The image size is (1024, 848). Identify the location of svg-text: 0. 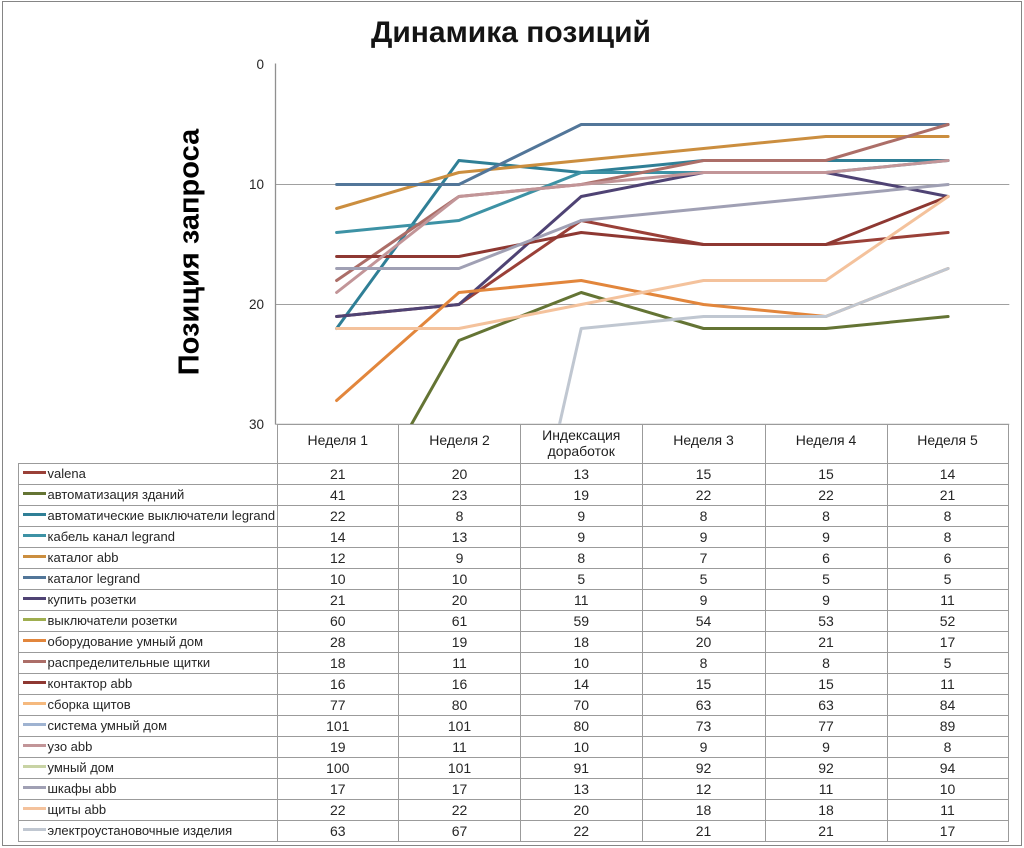
(260, 64).